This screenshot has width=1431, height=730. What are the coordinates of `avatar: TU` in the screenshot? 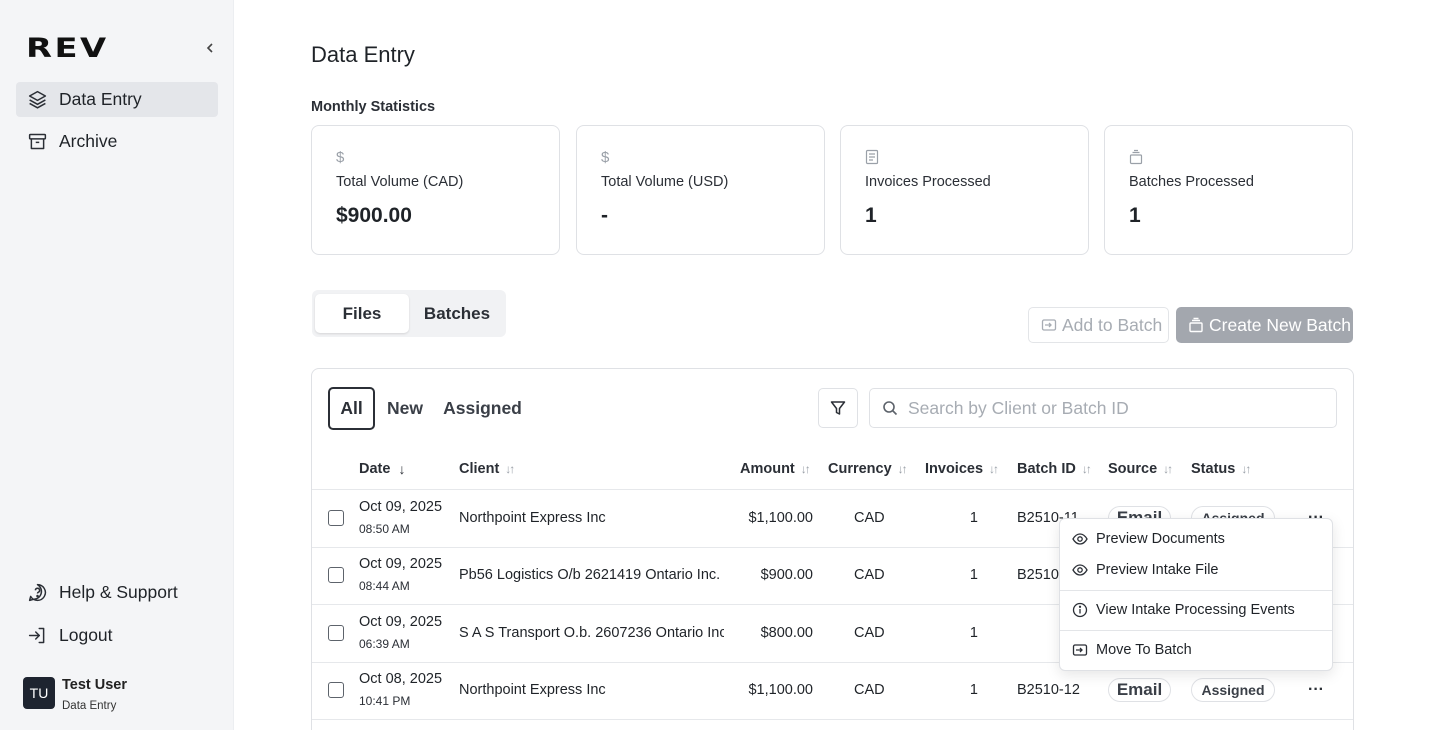 It's located at (39, 693).